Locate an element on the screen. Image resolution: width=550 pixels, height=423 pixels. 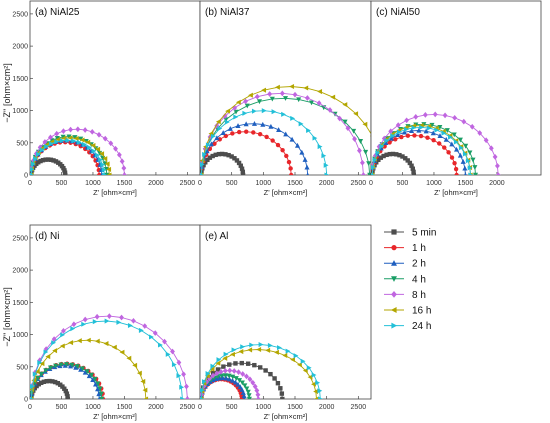
series-layer is located at coordinates (436, 143).